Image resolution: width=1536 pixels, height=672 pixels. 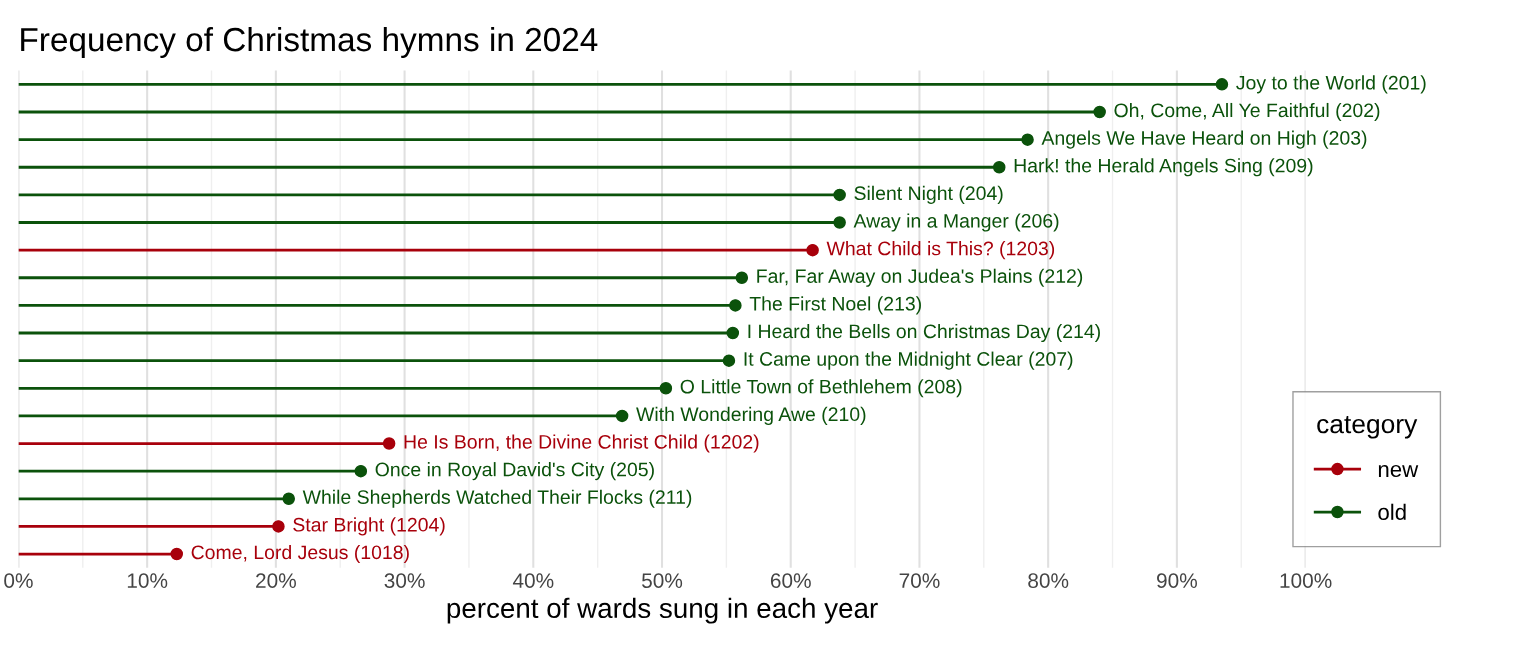 I want to click on x-tick-label: 40%, so click(x=533, y=580).